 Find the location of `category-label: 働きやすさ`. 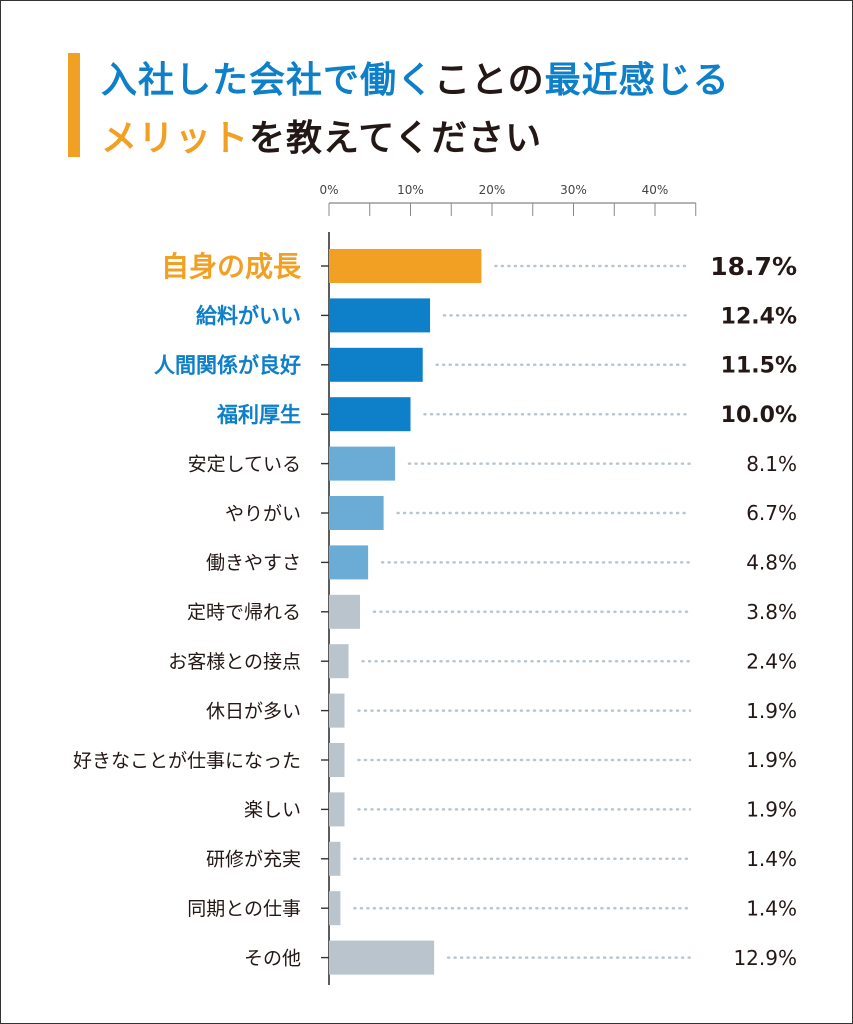

category-label: 働きやすさ is located at coordinates (253, 563).